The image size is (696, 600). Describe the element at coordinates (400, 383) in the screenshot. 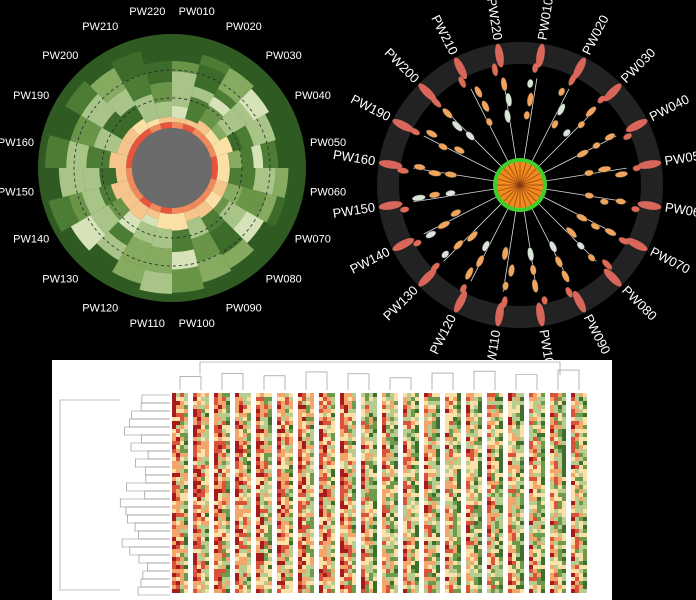

I see `dendrogram-top` at that location.